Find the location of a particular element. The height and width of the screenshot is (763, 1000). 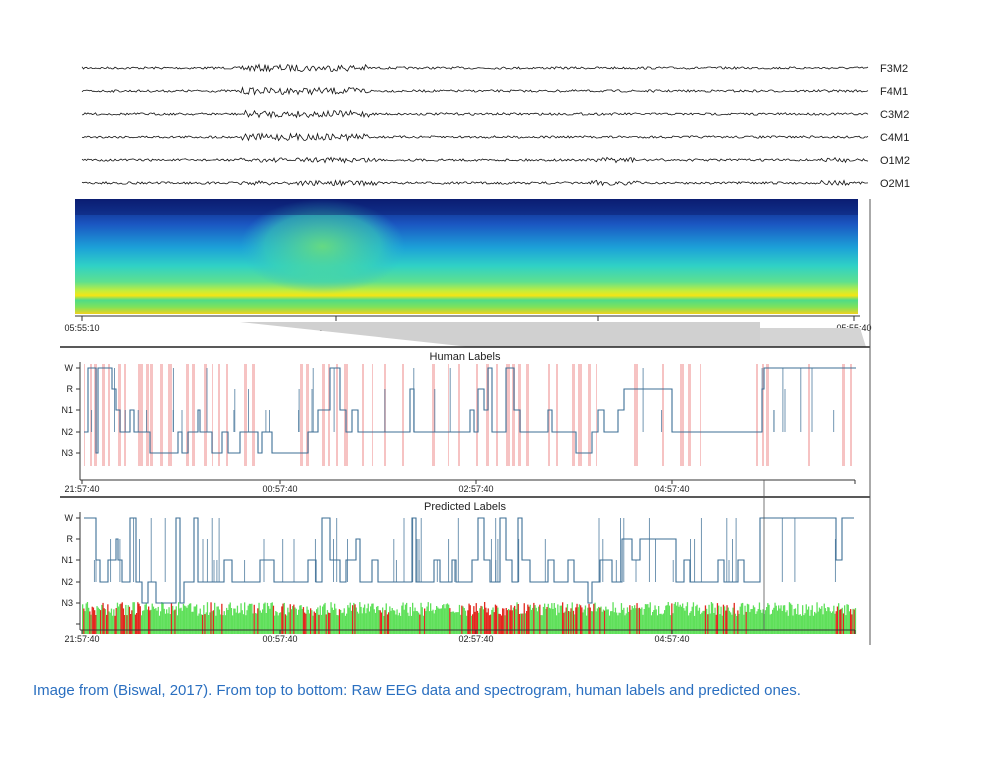

y-tick-label: R is located at coordinates (70, 389).